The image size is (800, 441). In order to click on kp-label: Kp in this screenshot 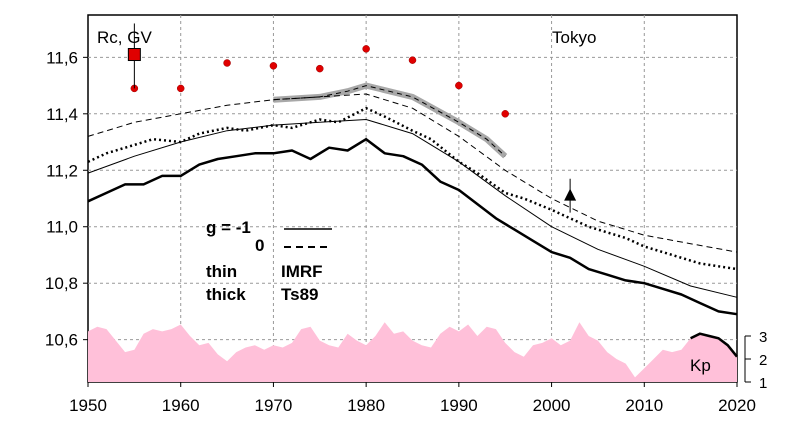, I will do `click(700, 365)`.